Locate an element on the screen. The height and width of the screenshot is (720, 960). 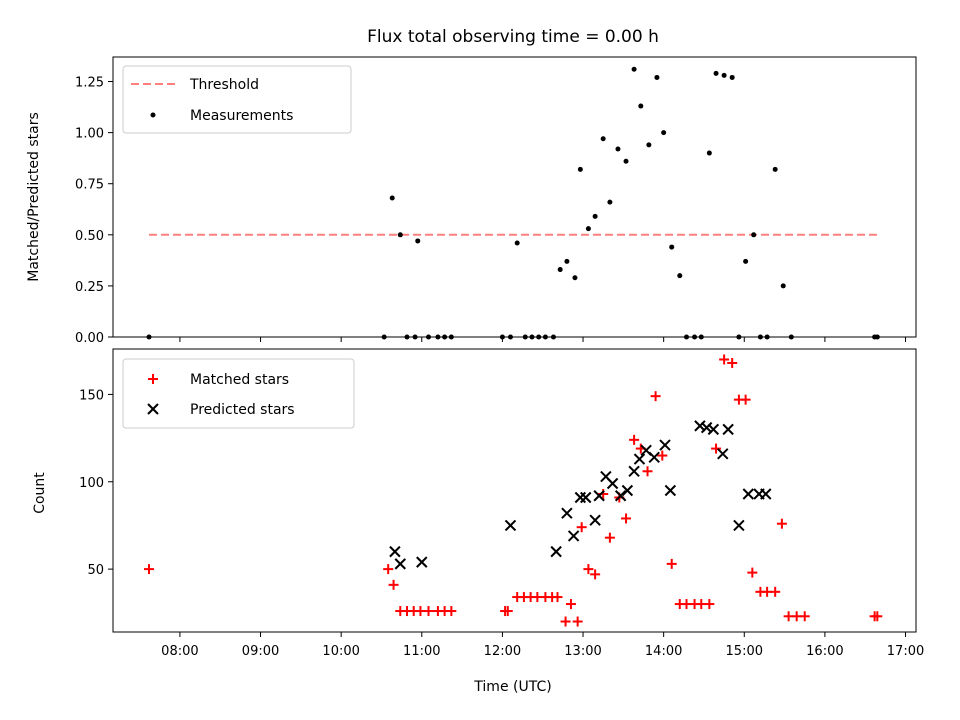
bottom-legend-box is located at coordinates (238, 393).